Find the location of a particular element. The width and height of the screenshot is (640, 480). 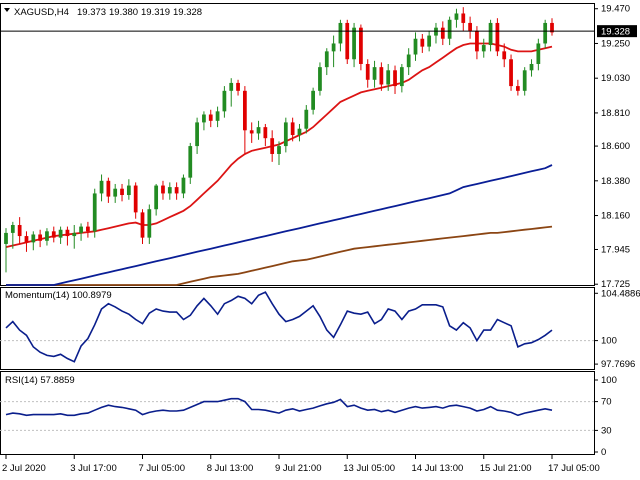

momentum-axis-label: 97.7696 is located at coordinates (618, 364).